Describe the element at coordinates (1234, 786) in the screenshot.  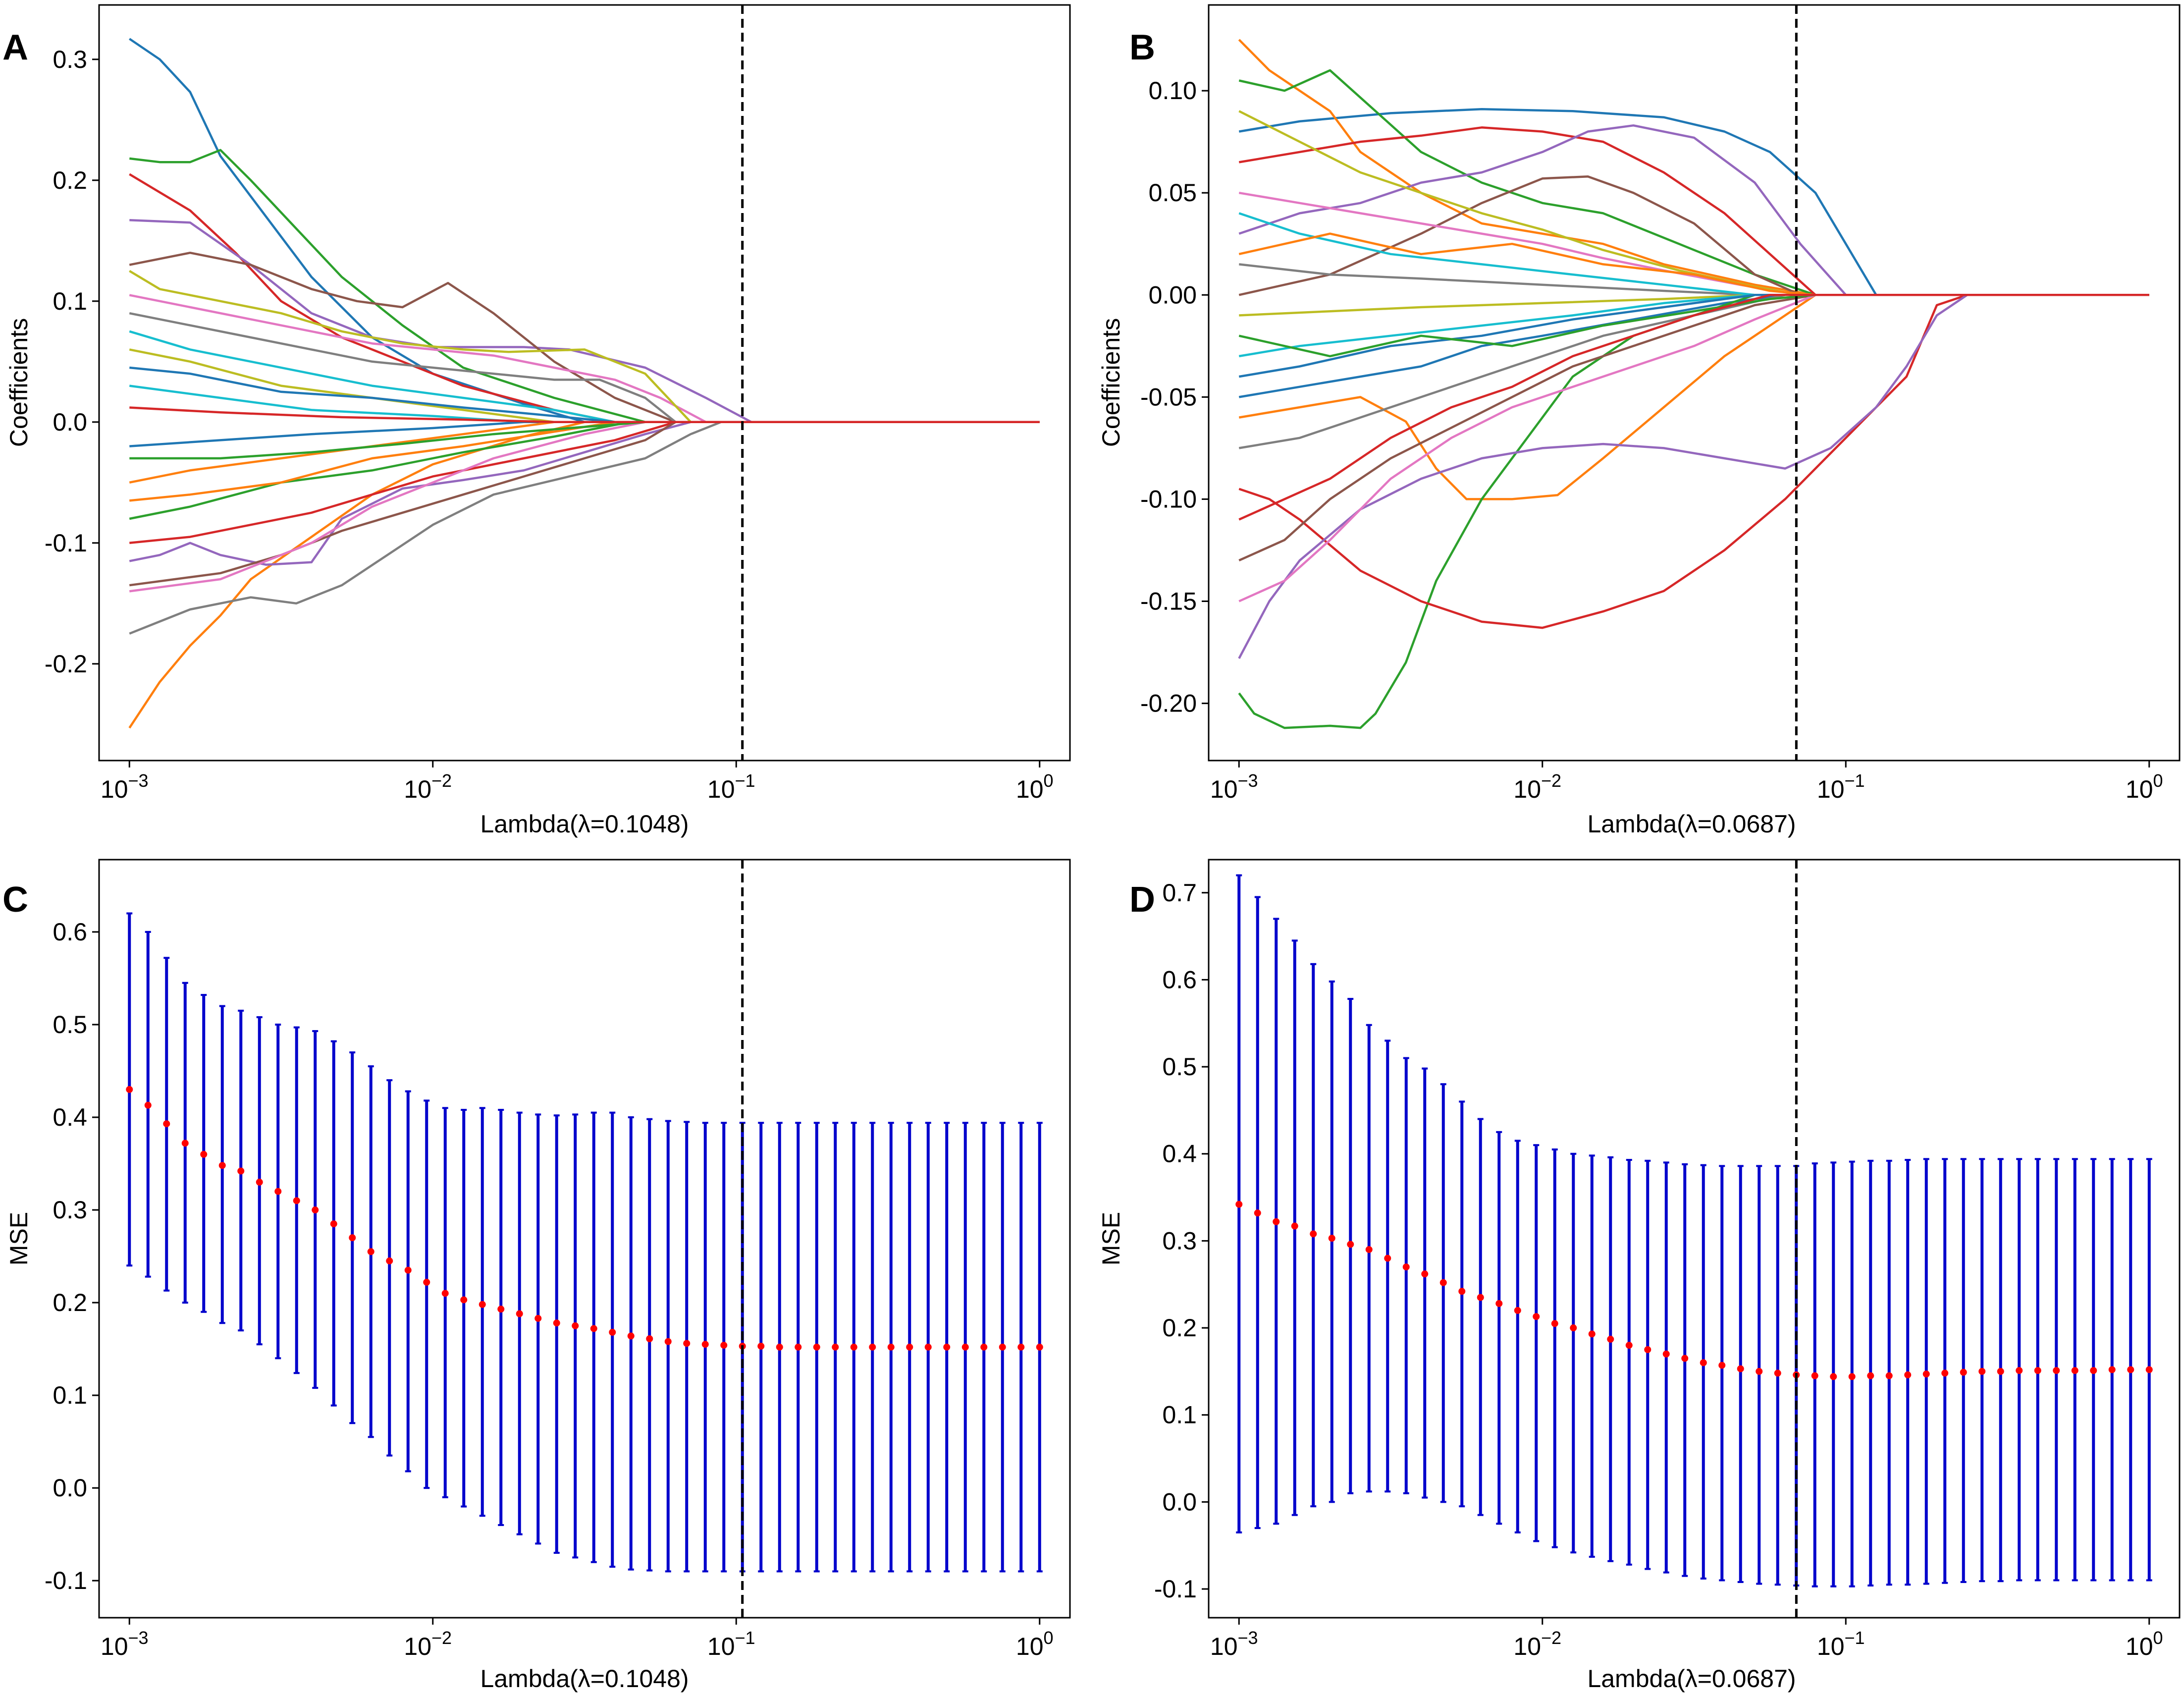
I see `panel-b-x-tick-label: 10⁻³` at that location.